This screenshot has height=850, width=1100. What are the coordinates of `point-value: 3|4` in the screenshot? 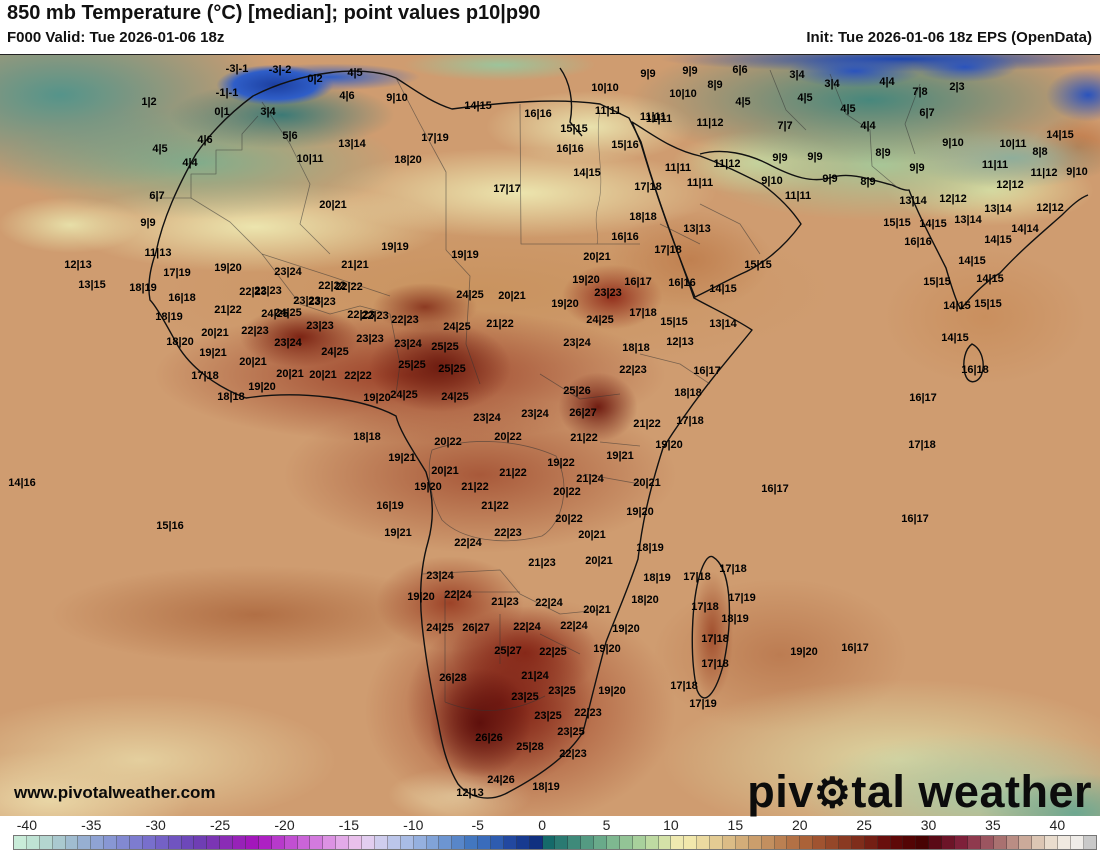 It's located at (268, 112).